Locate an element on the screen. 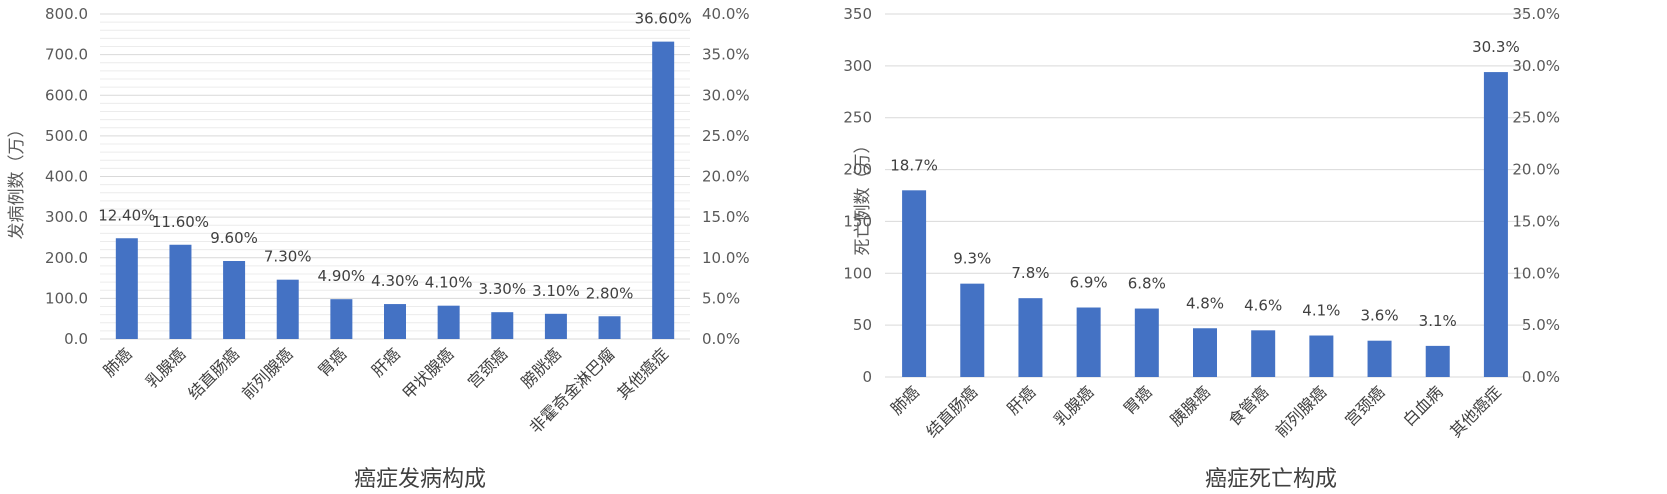 The height and width of the screenshot is (494, 1667). data-label: 3.6% is located at coordinates (1379, 316).